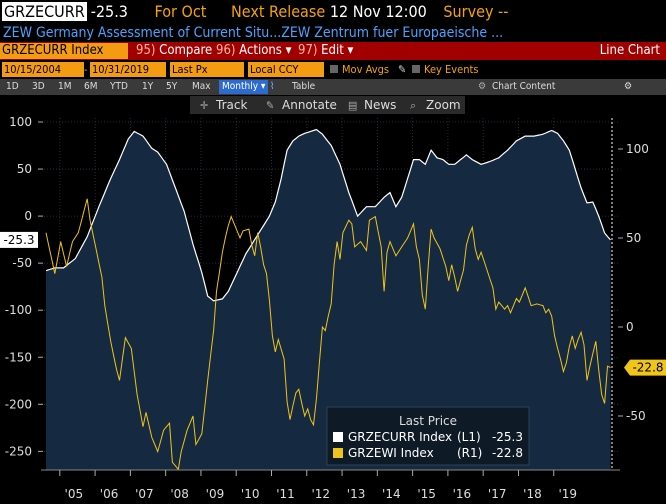 The image size is (666, 504). What do you see at coordinates (64, 51) in the screenshot?
I see `security-field: GRZECURR Index` at bounding box center [64, 51].